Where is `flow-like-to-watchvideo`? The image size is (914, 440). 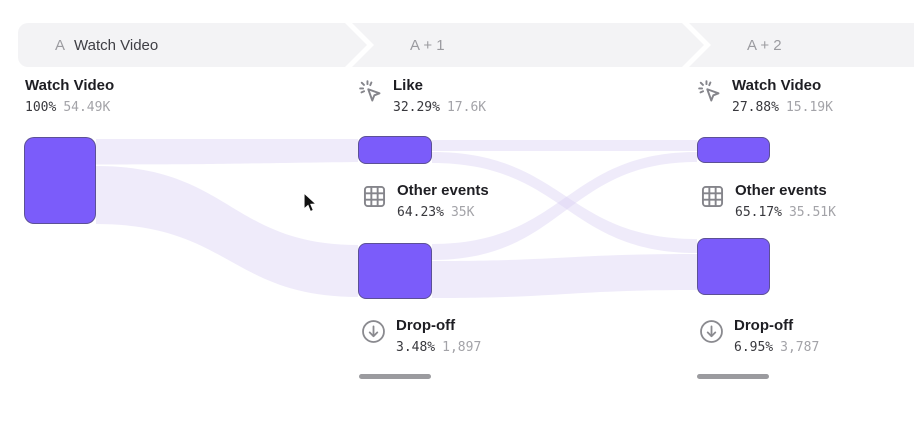 flow-like-to-watchvideo is located at coordinates (564, 145).